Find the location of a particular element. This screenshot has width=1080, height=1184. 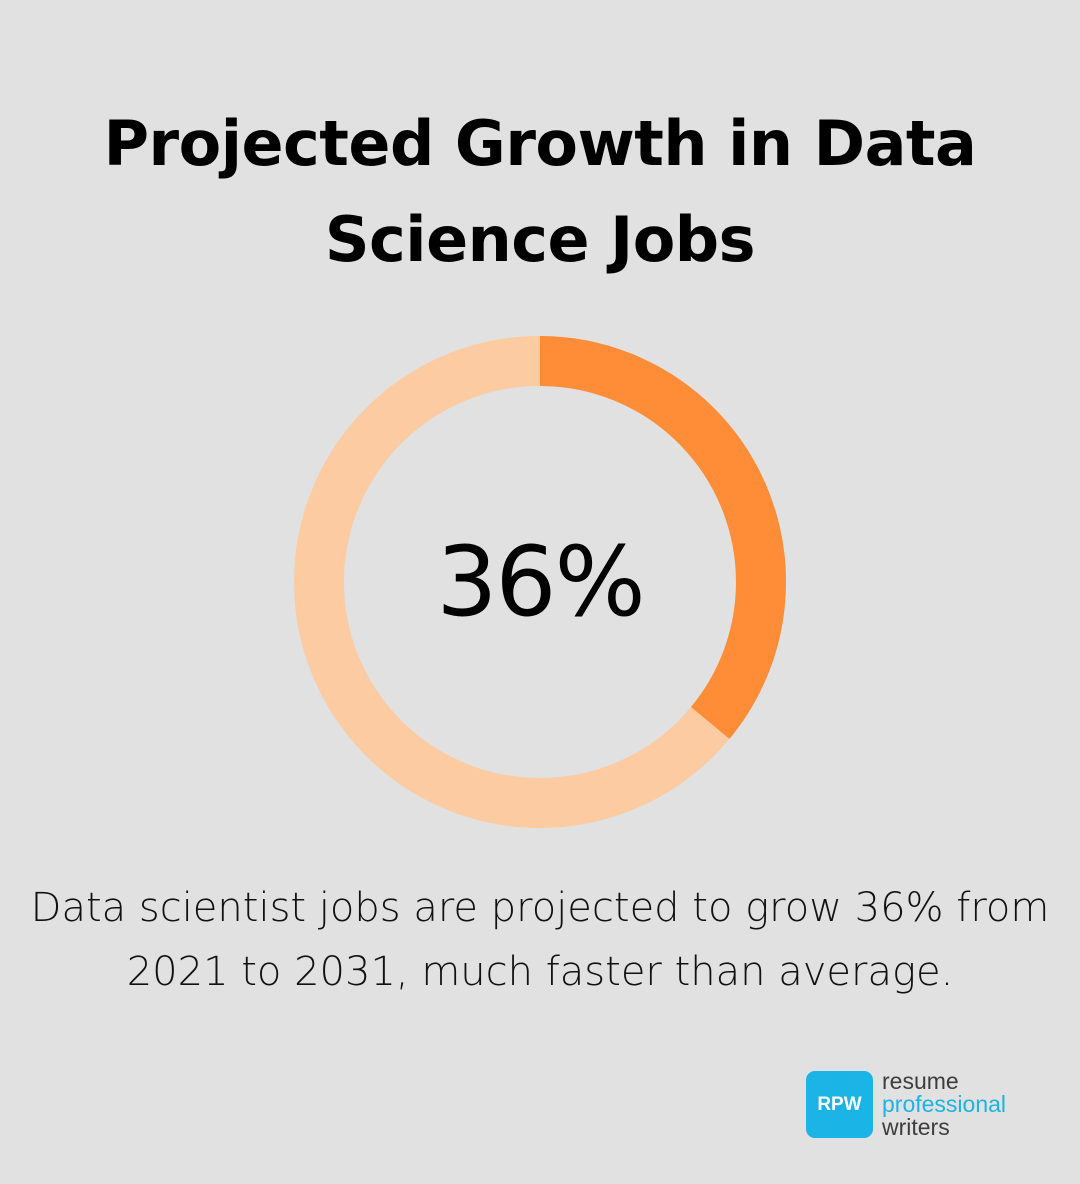

logo-wordmark: resume professional writers is located at coordinates (944, 1104).